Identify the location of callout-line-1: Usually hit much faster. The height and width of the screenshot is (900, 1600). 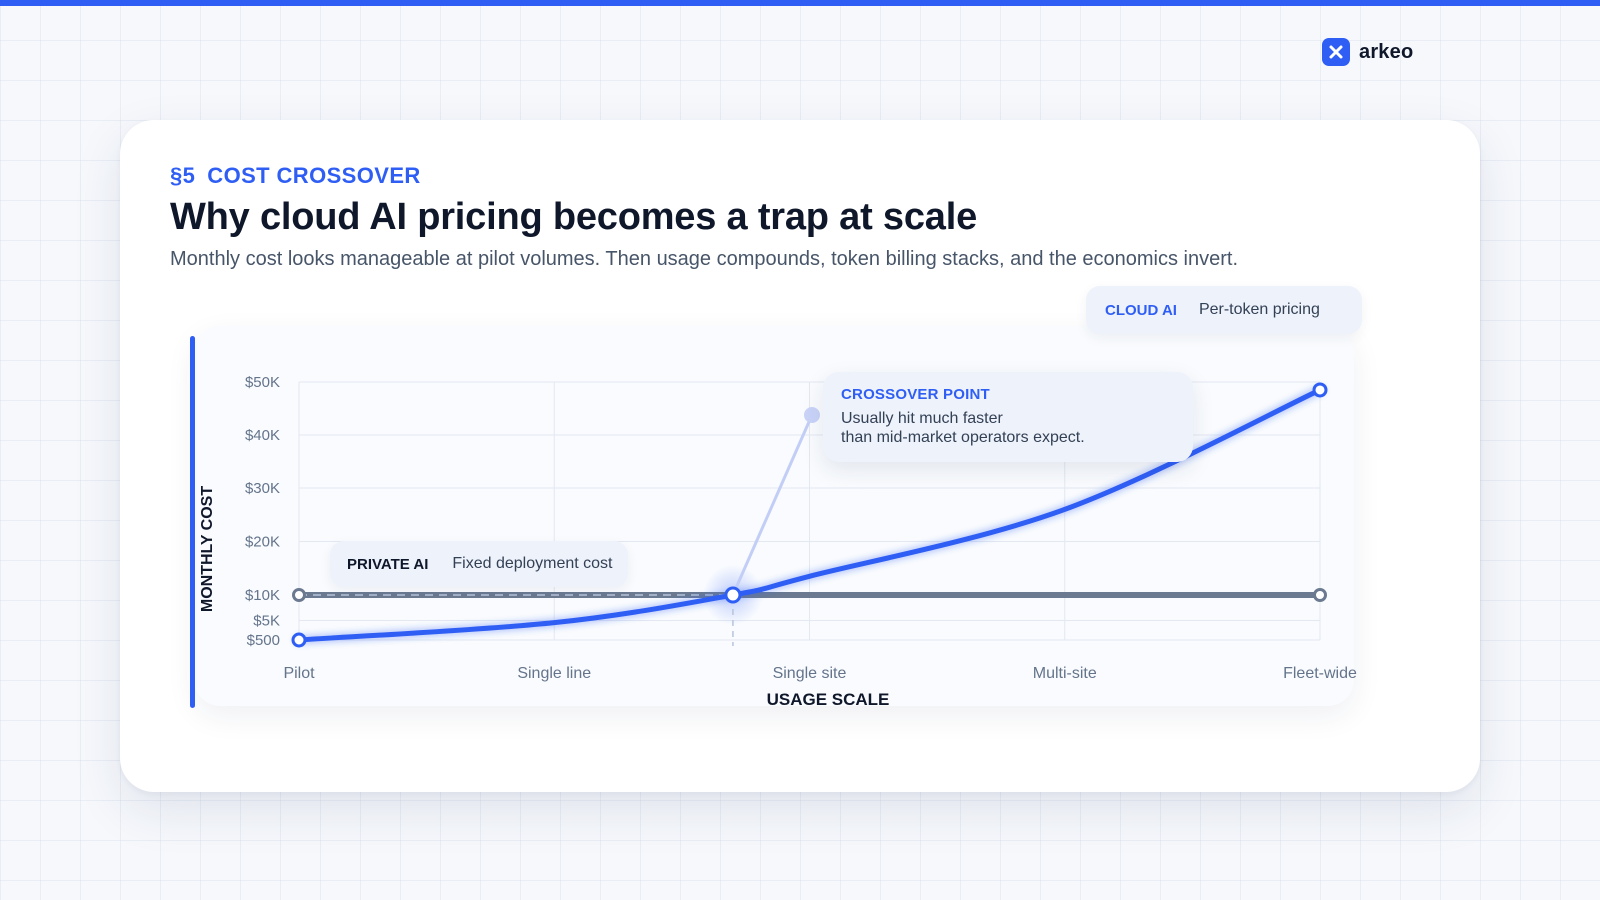
(922, 418).